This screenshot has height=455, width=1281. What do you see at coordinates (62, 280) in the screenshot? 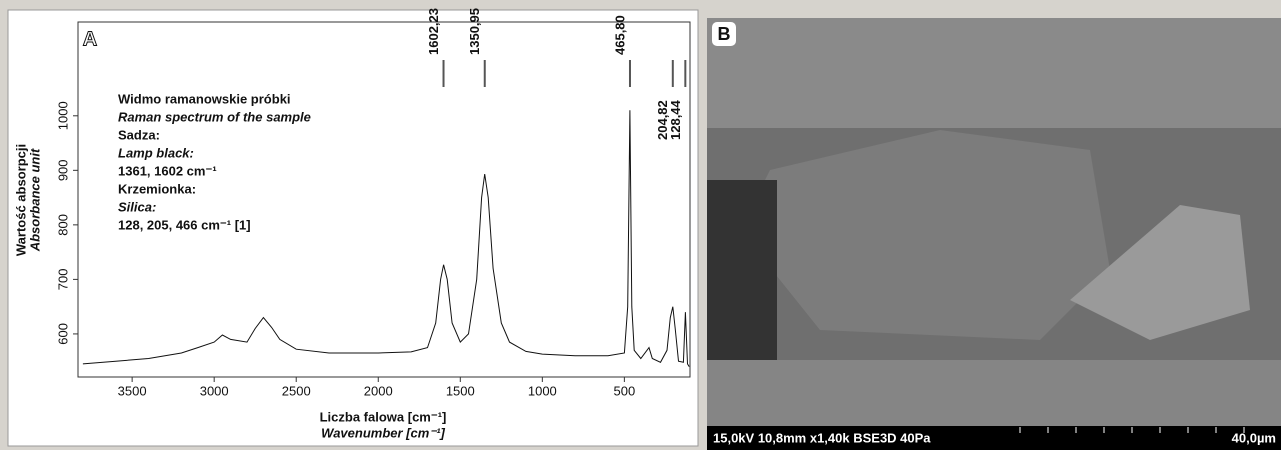
I see `y-tick-label: 700` at bounding box center [62, 280].